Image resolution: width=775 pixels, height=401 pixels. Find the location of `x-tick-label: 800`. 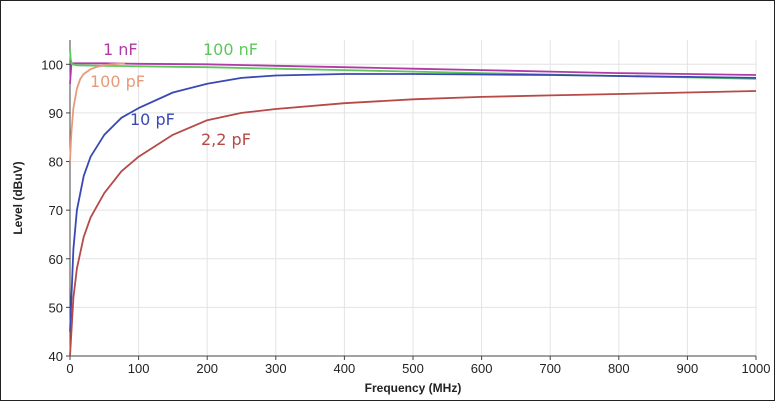

x-tick-label: 800 is located at coordinates (619, 368).